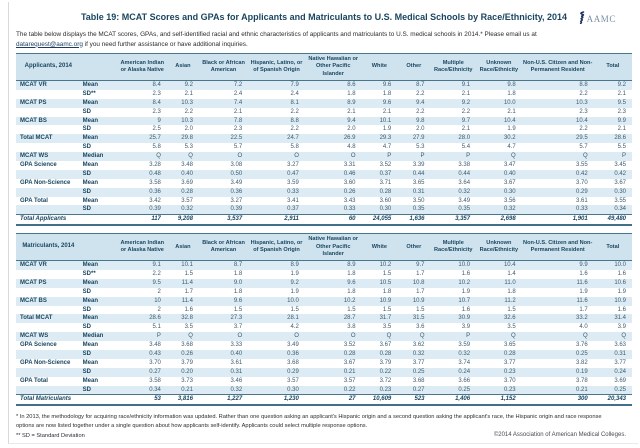 The height and width of the screenshot is (448, 640). What do you see at coordinates (294, 102) in the screenshot?
I see `value-cell: 8.1` at bounding box center [294, 102].